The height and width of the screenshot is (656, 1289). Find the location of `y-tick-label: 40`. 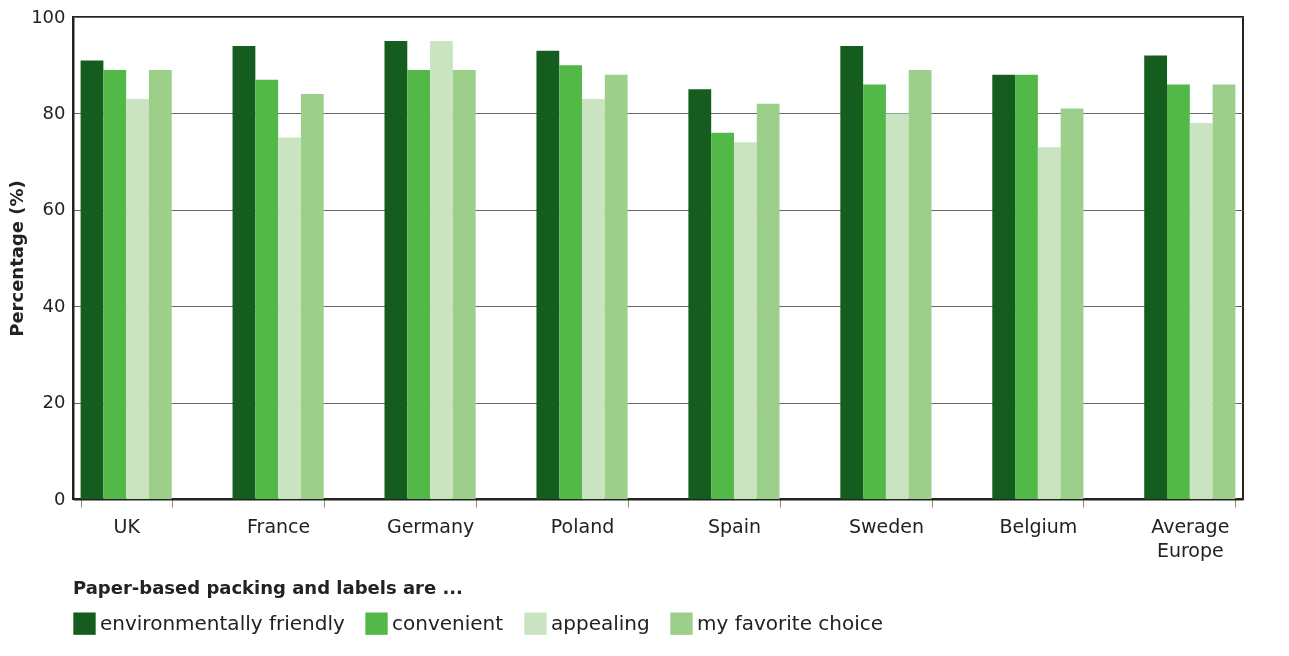

y-tick-label: 40 is located at coordinates (54, 305).